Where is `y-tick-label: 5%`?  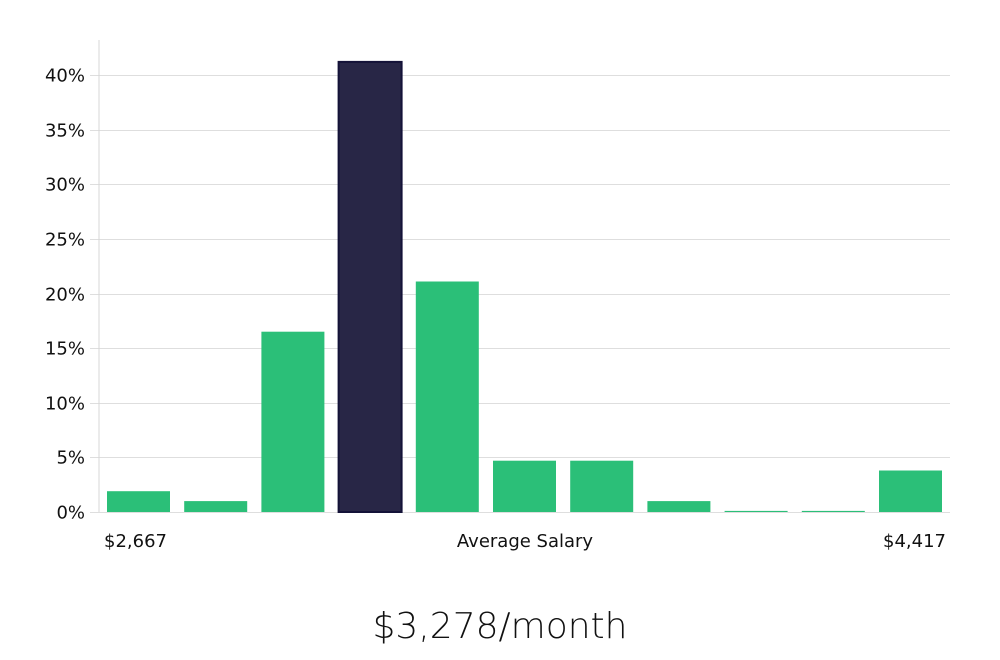 y-tick-label: 5% is located at coordinates (70, 458).